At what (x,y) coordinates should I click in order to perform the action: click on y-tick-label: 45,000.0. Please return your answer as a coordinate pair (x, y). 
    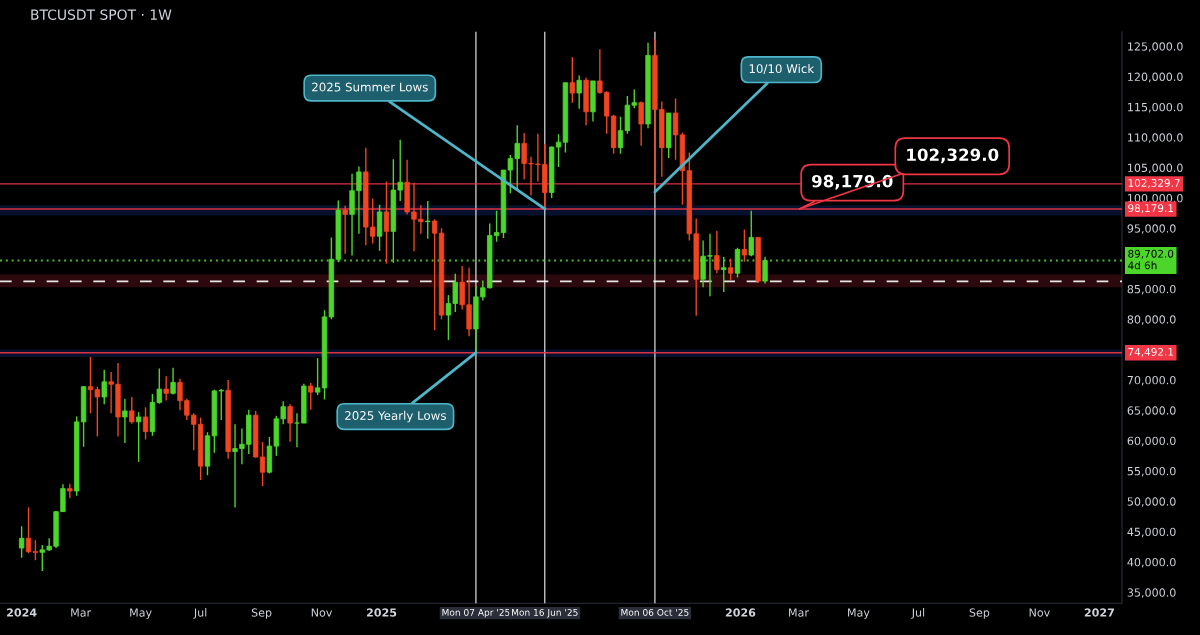
    Looking at the image, I should click on (1151, 532).